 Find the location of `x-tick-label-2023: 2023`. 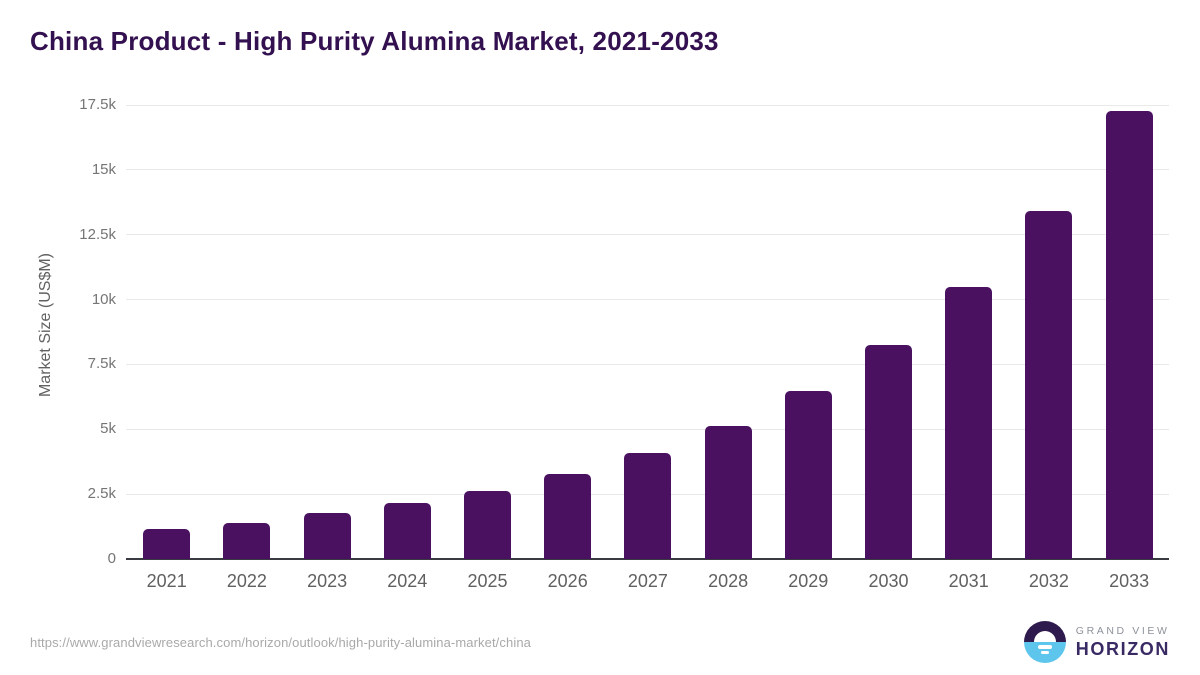

x-tick-label-2023: 2023 is located at coordinates (327, 581).